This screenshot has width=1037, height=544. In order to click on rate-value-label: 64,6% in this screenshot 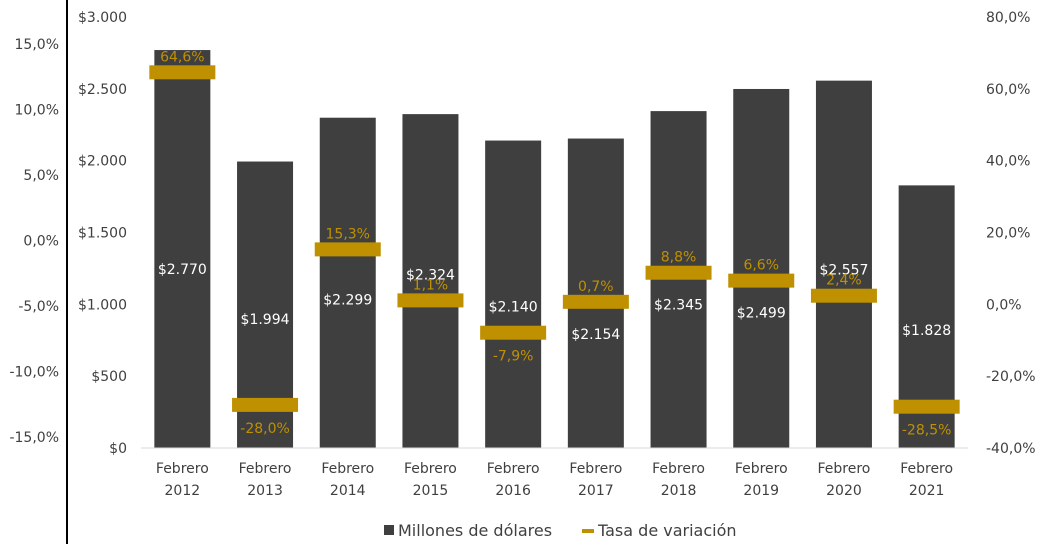, I will do `click(182, 57)`.